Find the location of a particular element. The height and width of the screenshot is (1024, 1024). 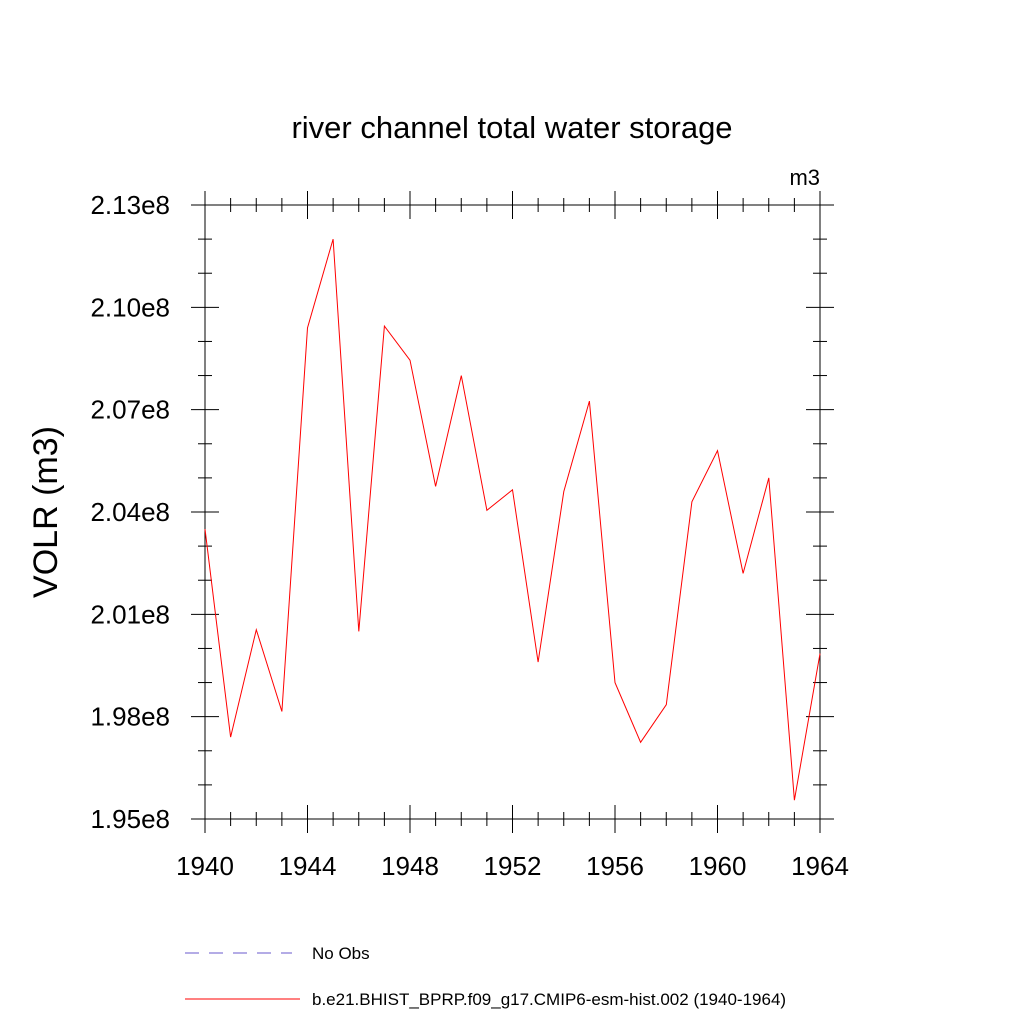

legend-label-no-obs: No Obs is located at coordinates (341, 953).